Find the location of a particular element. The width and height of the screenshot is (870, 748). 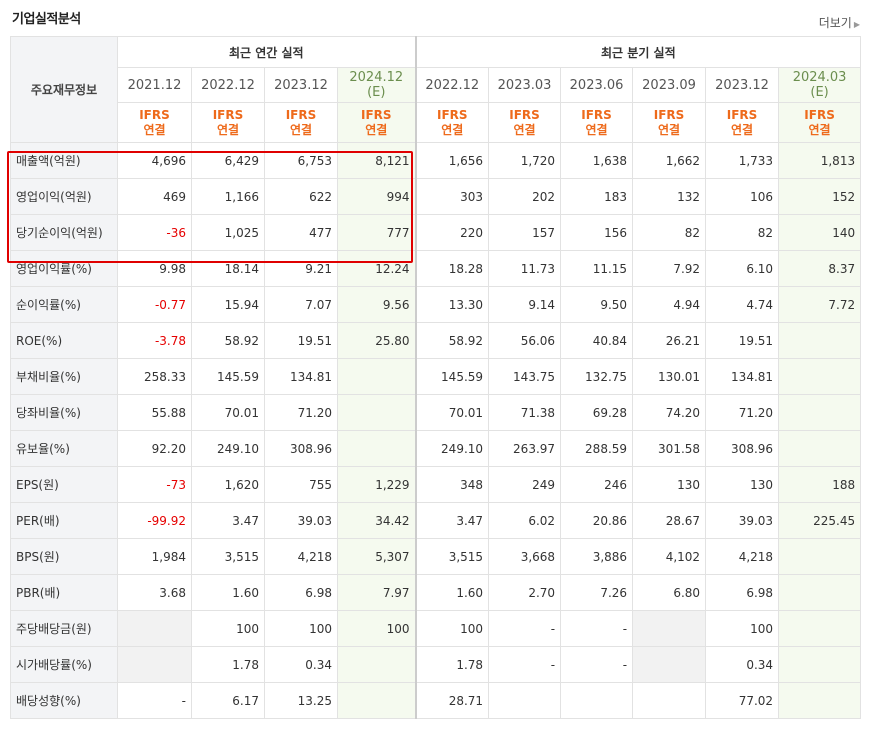

table-cell: 8.37 is located at coordinates (820, 268).